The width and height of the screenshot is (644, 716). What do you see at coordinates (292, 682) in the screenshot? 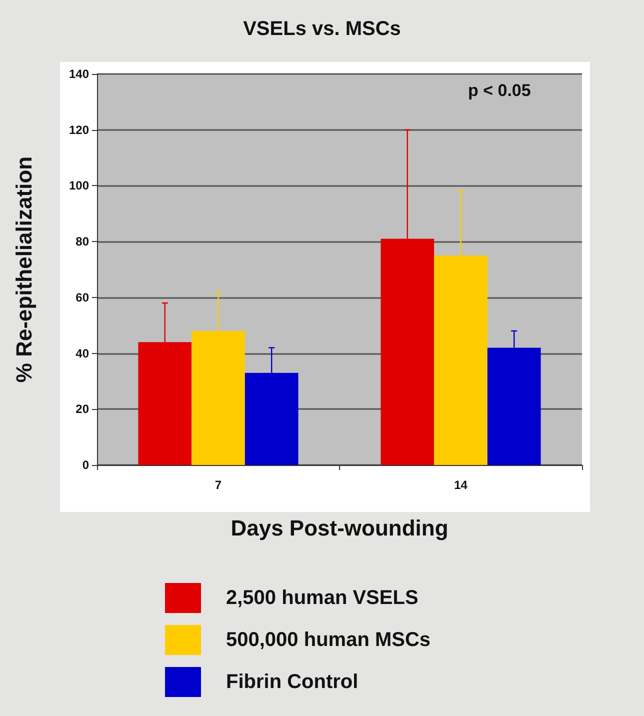
I see `legend-label: Fibrin Control` at bounding box center [292, 682].